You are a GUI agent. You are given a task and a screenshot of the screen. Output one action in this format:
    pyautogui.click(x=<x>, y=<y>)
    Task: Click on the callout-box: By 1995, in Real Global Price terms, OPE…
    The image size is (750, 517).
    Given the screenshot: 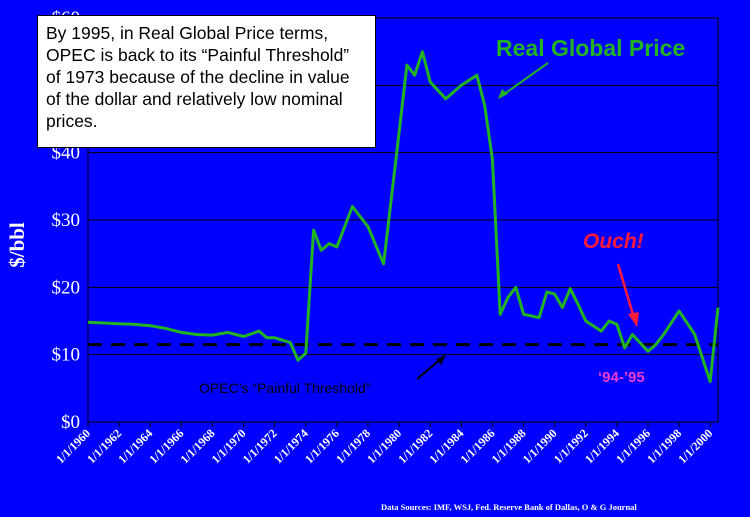 What is the action you would take?
    pyautogui.click(x=206, y=81)
    